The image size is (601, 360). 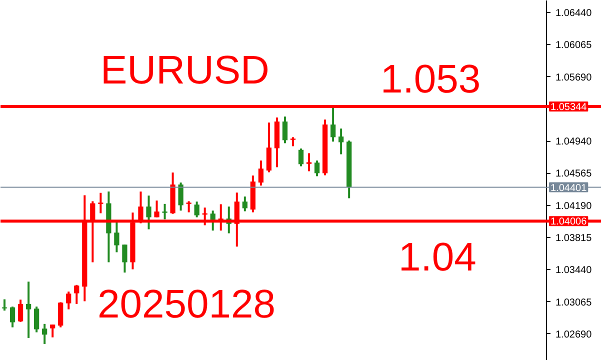 I want to click on ref-line-label: 1.04401, so click(x=569, y=188).